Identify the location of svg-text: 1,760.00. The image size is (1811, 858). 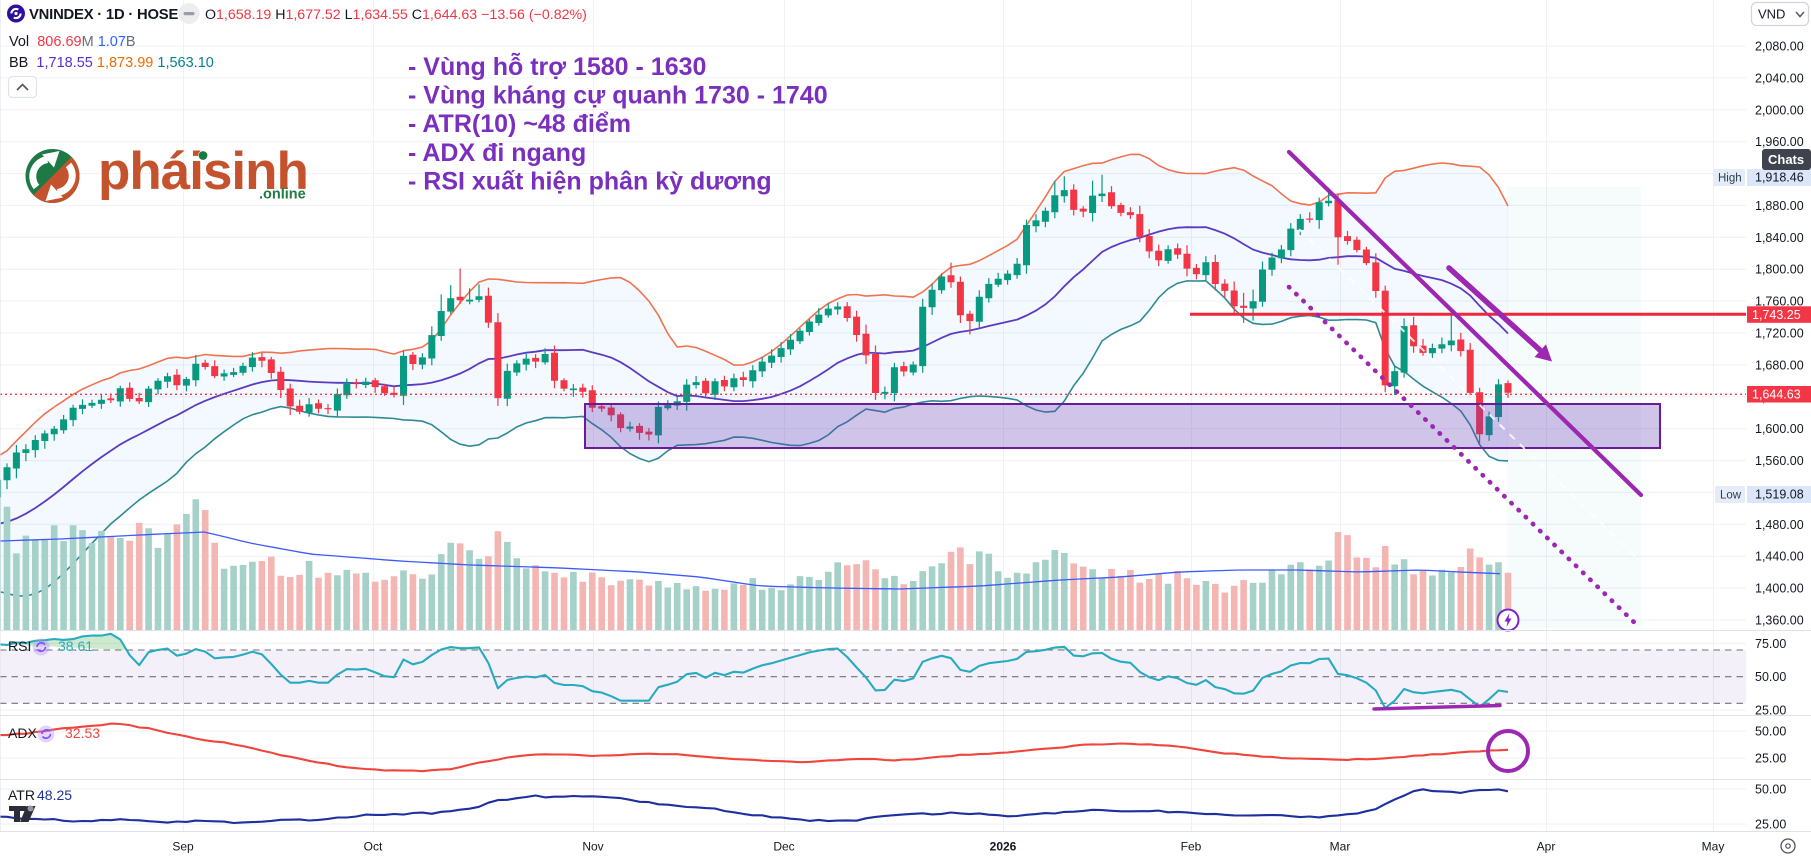
(1779, 302).